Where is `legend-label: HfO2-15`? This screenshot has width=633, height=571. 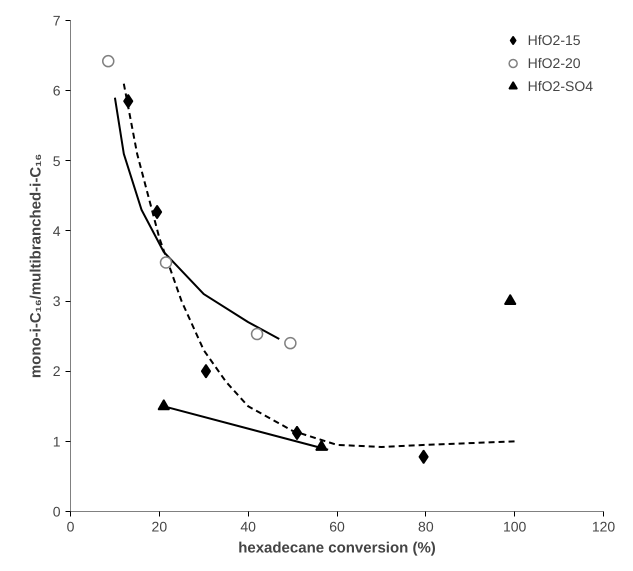
legend-label: HfO2-15 is located at coordinates (554, 40).